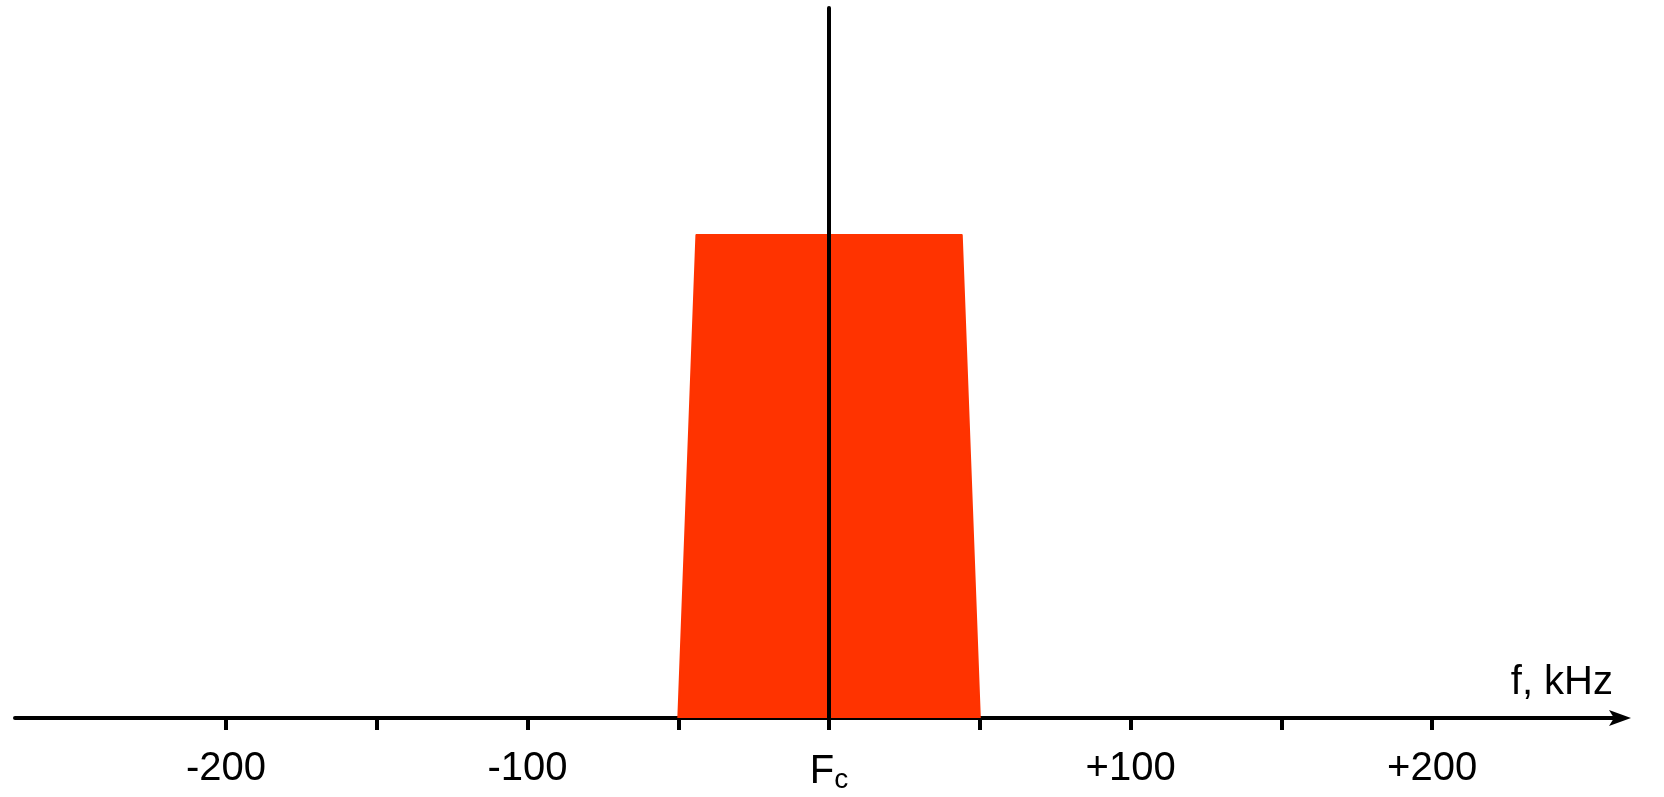 This screenshot has width=1664, height=797. I want to click on x-tick-label: -200, so click(226, 766).